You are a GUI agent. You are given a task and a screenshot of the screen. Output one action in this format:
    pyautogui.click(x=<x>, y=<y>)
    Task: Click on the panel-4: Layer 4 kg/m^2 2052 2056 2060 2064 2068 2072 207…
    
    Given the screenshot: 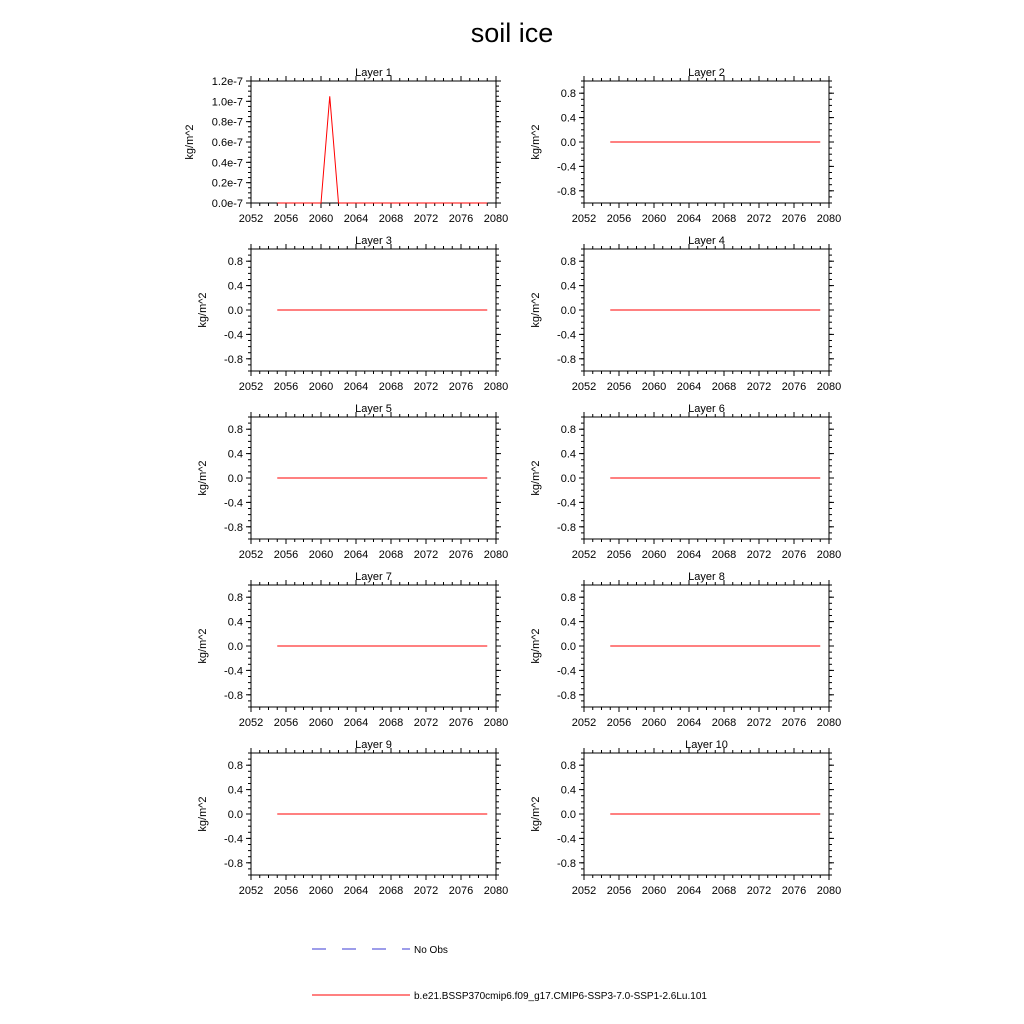 What is the action you would take?
    pyautogui.click(x=685, y=314)
    